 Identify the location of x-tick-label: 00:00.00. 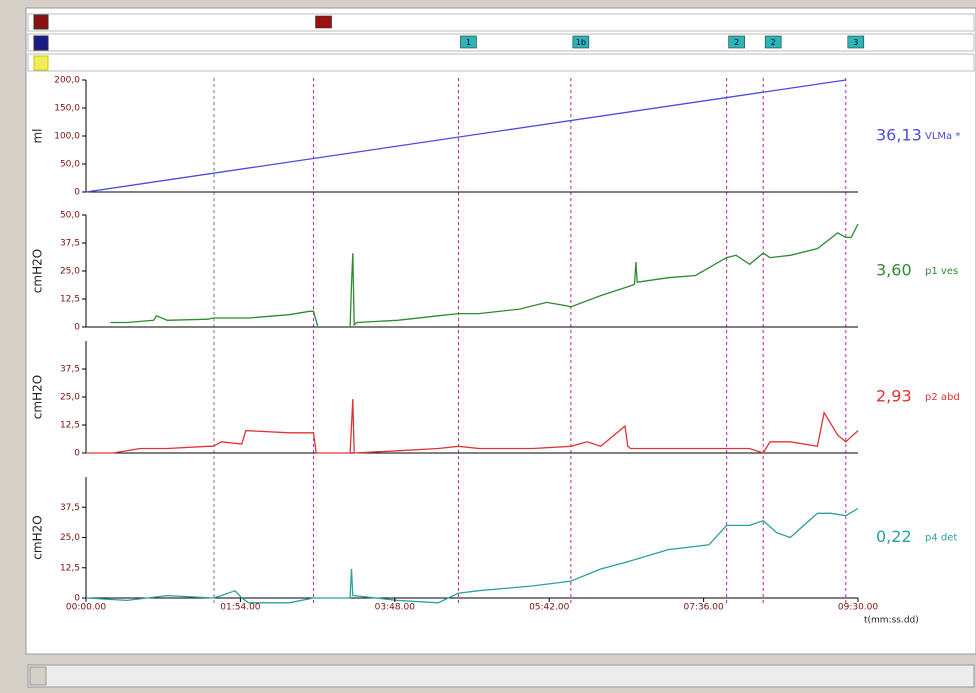
(86, 608).